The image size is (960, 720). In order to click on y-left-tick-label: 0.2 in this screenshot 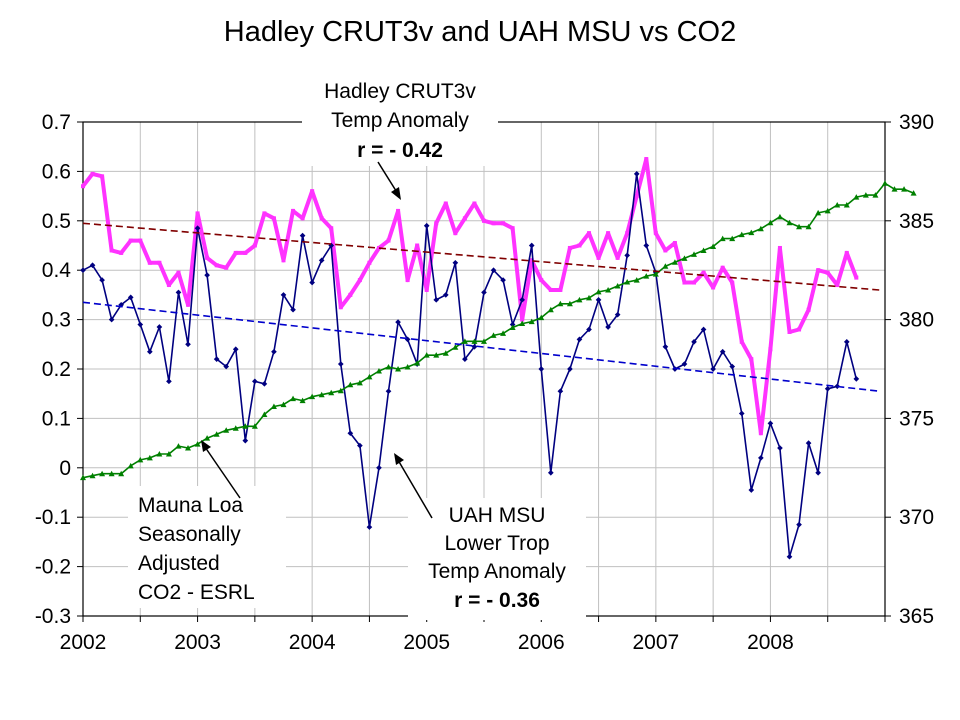, I will do `click(56, 369)`.